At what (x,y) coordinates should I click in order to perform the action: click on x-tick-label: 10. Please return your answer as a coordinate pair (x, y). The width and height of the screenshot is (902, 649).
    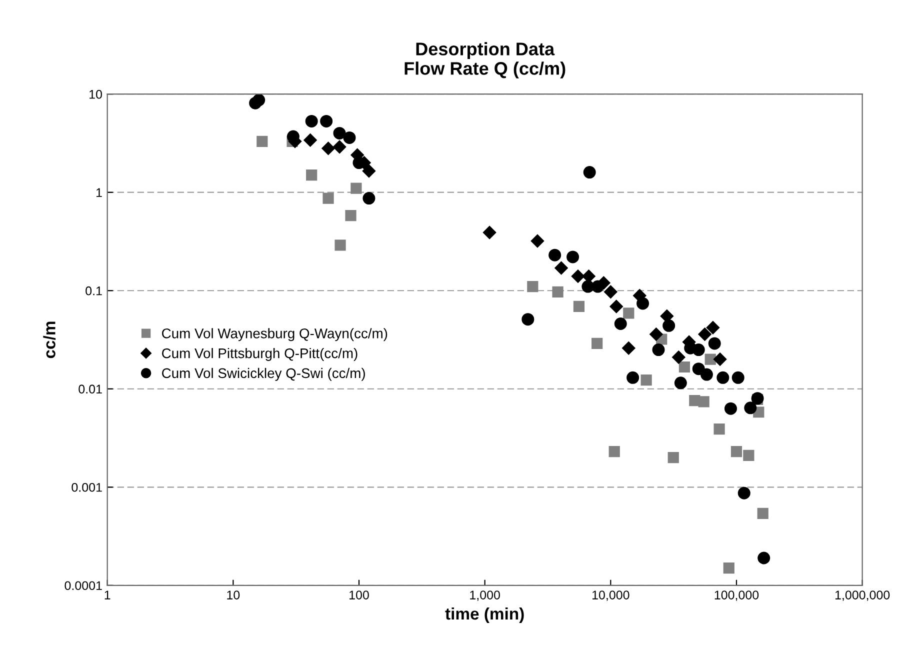
    Looking at the image, I should click on (233, 595).